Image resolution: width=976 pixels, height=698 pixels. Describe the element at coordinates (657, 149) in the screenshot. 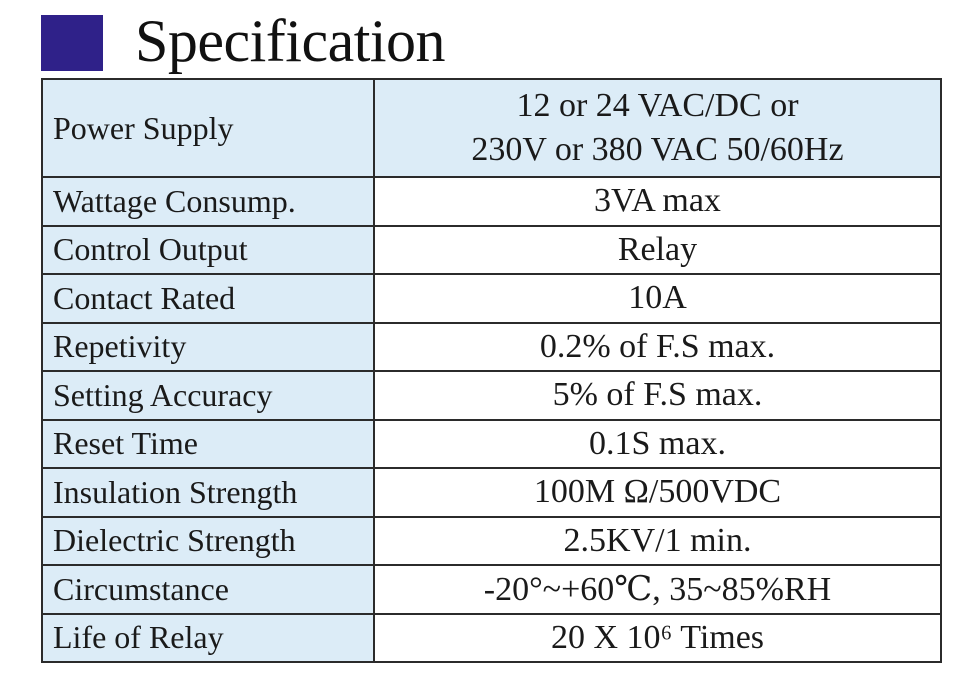

I see `value-line: 230V or 380 VAC 50/60Hz` at that location.